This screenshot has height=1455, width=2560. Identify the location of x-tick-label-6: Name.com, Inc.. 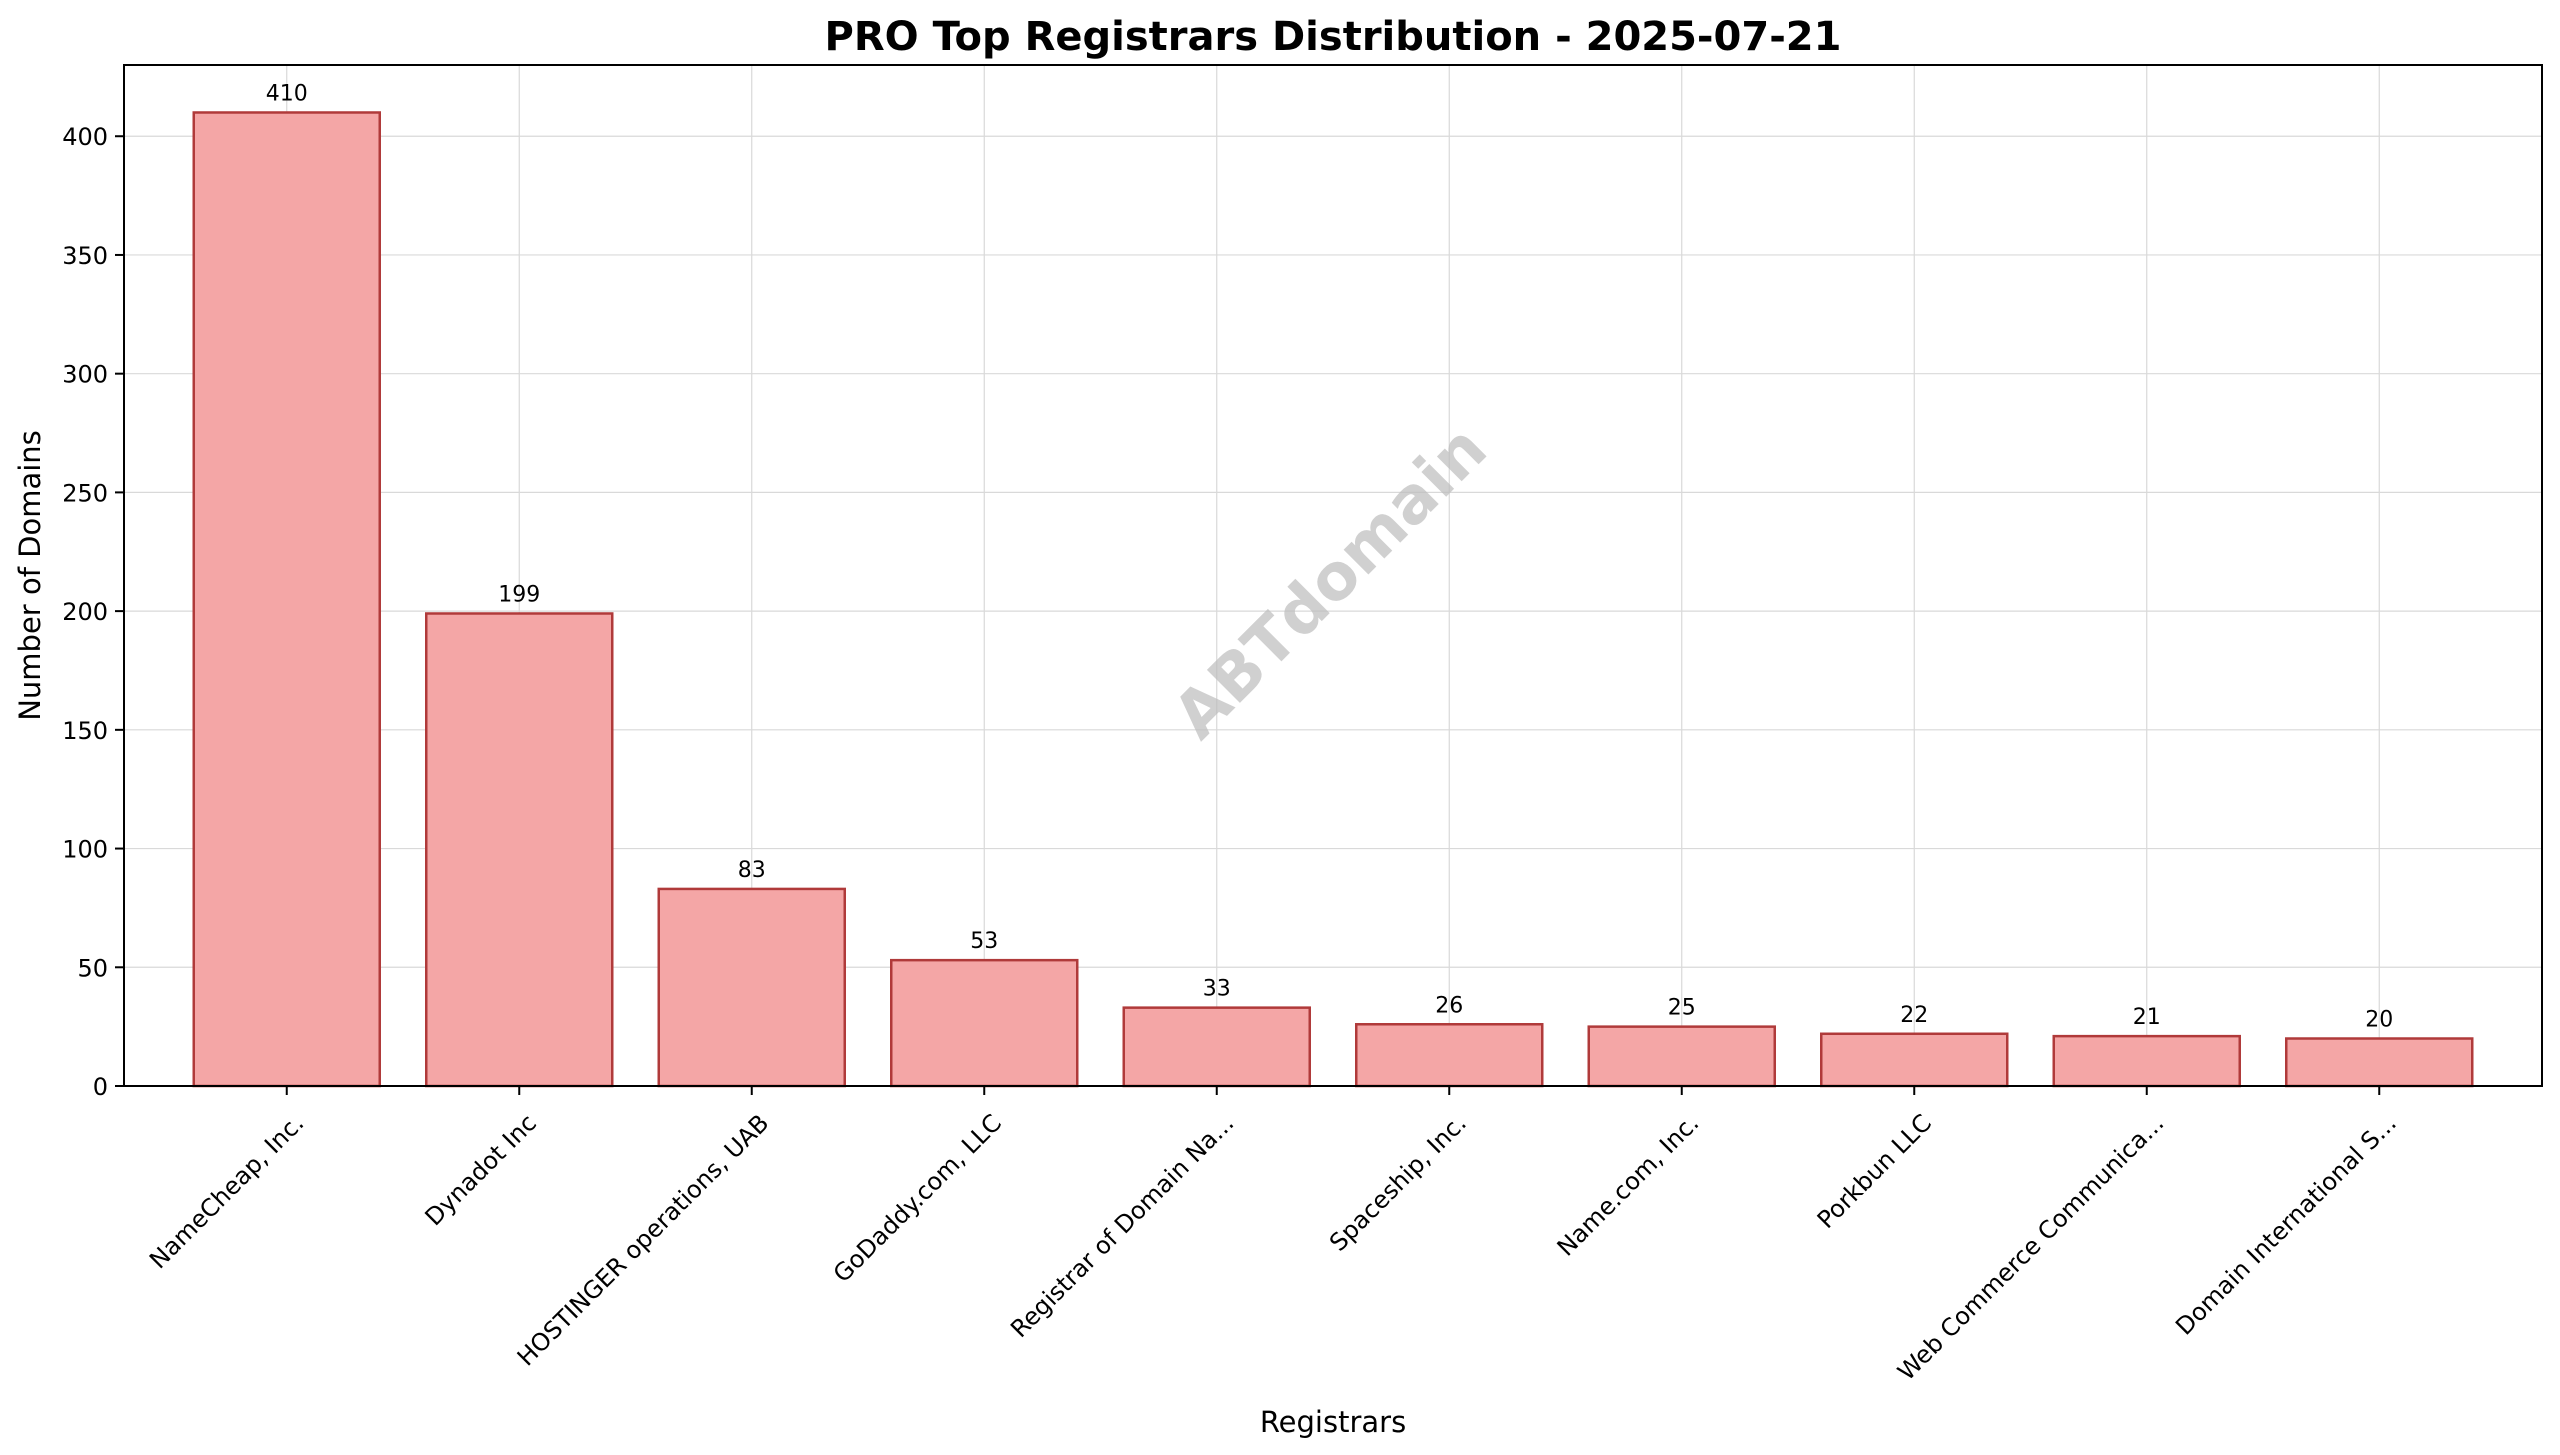
(1628, 1185).